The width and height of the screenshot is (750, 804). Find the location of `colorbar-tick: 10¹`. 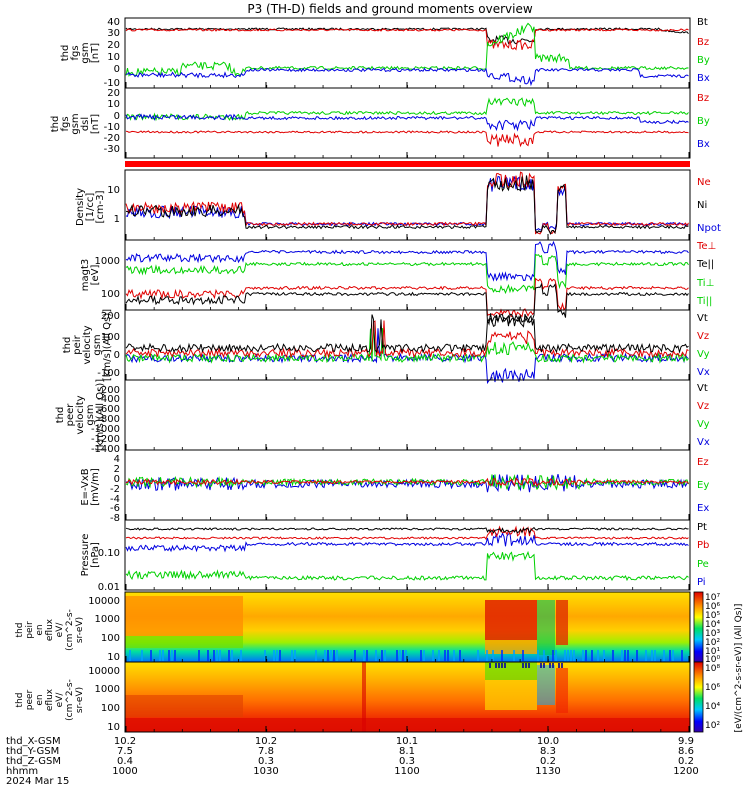

colorbar-tick: 10¹ is located at coordinates (712, 652).